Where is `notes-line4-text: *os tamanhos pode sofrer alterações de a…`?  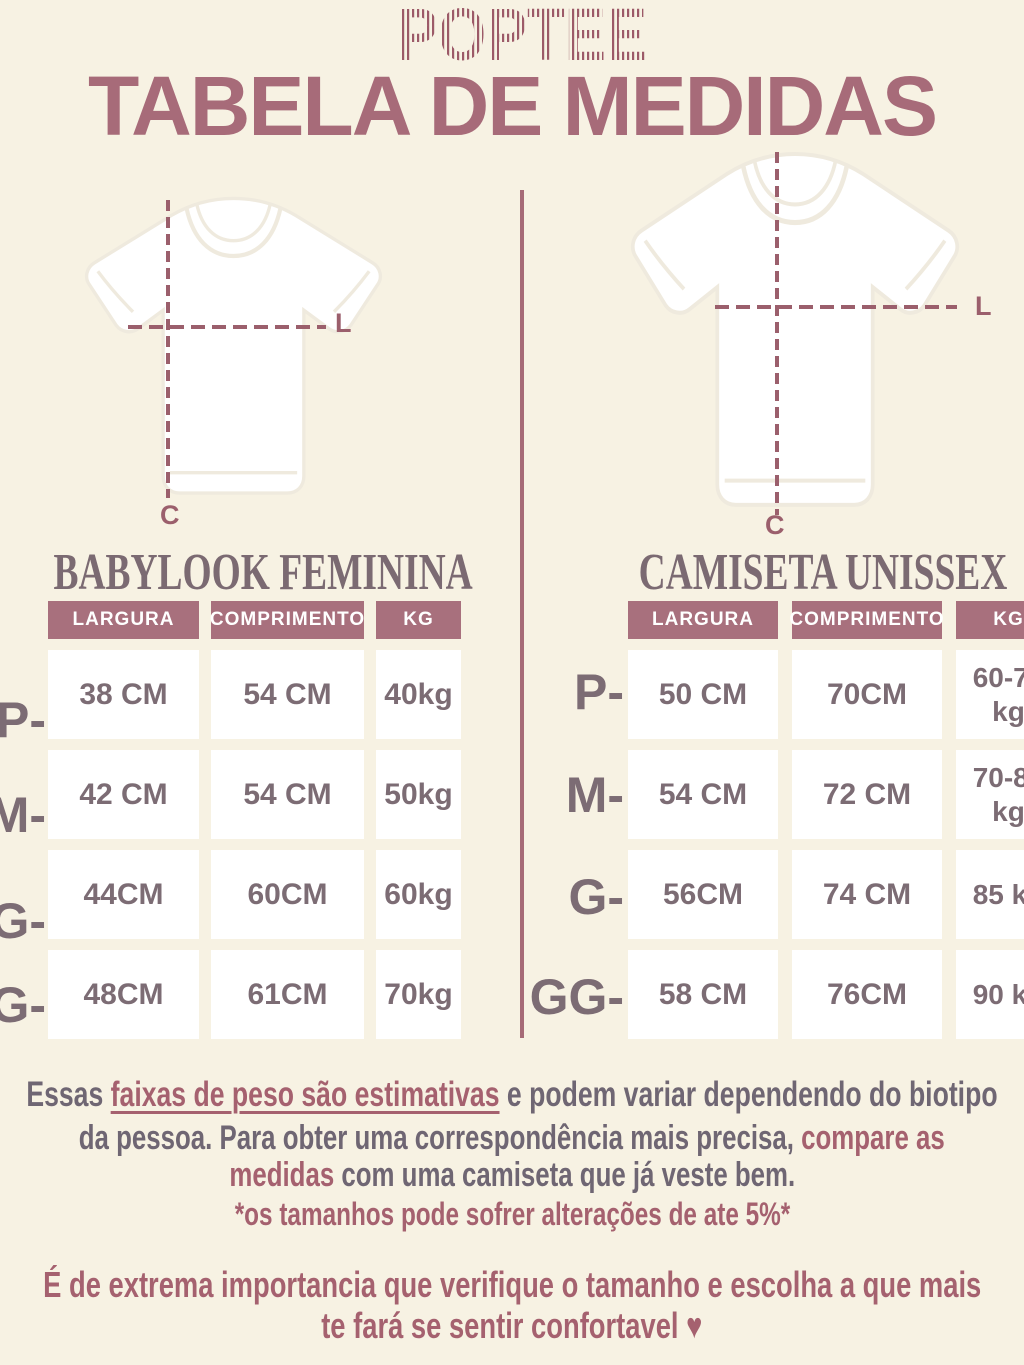
notes-line4-text: *os tamanhos pode sofrer alterações de a… is located at coordinates (512, 1214).